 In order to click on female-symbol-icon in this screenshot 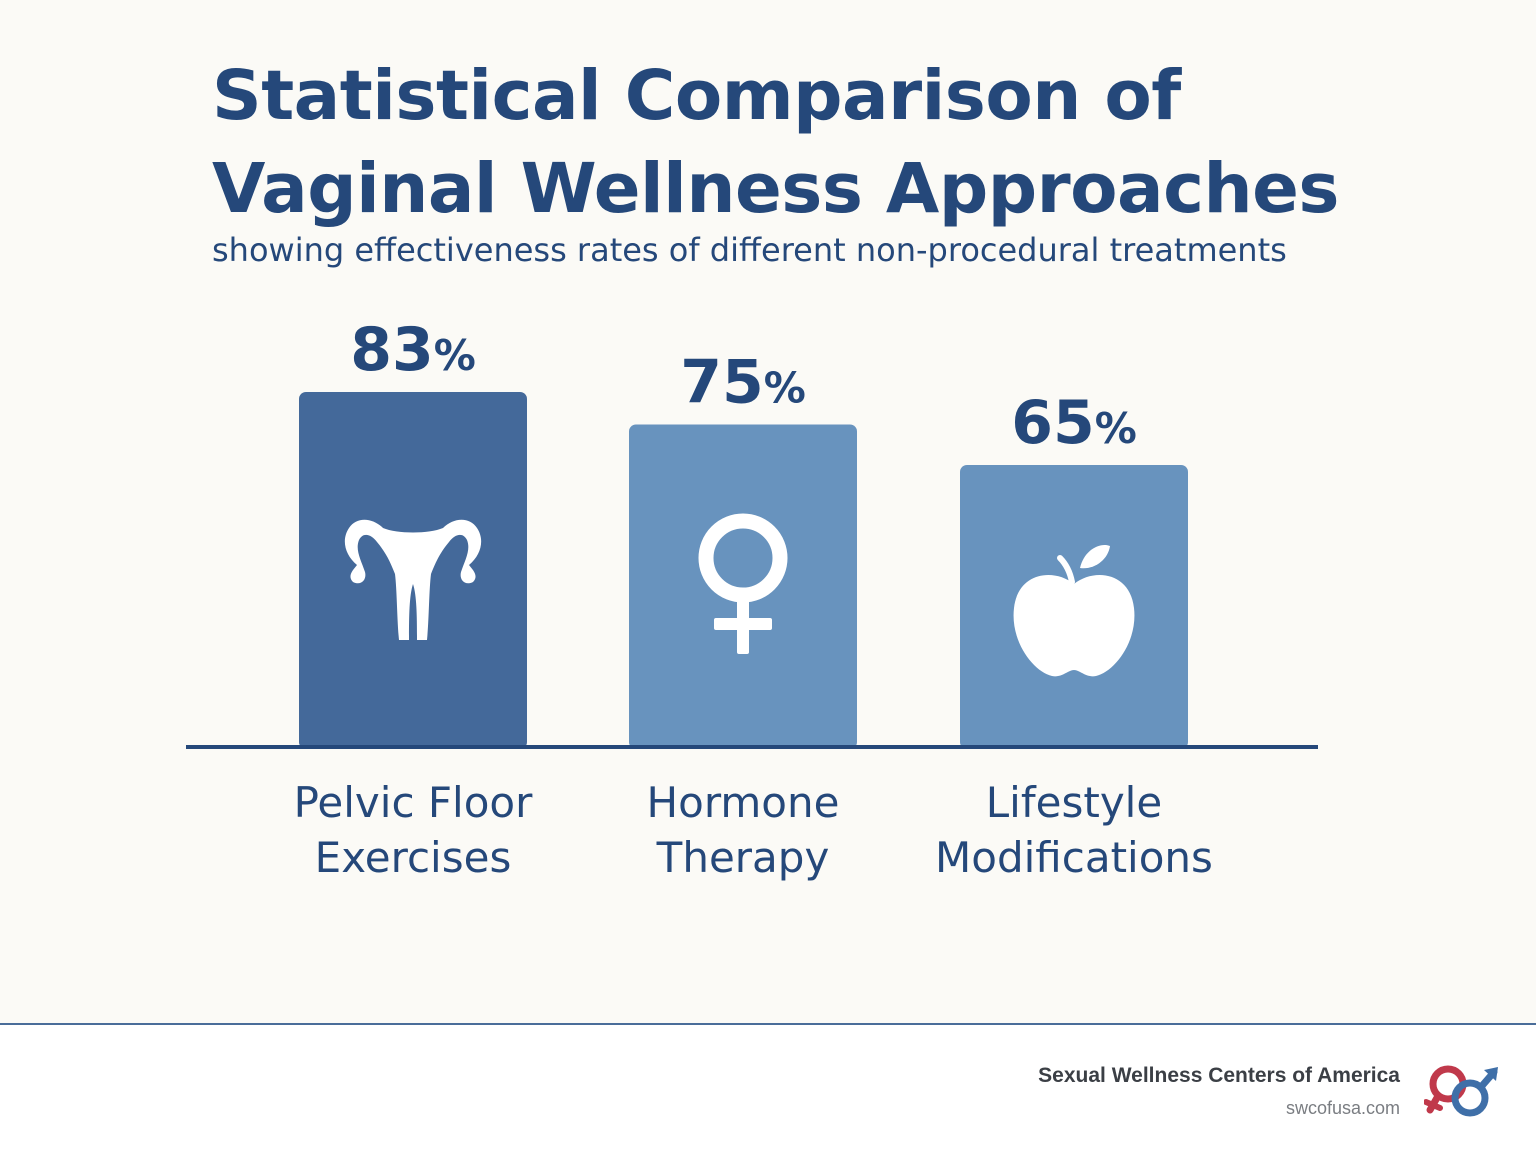, I will do `click(743, 583)`.